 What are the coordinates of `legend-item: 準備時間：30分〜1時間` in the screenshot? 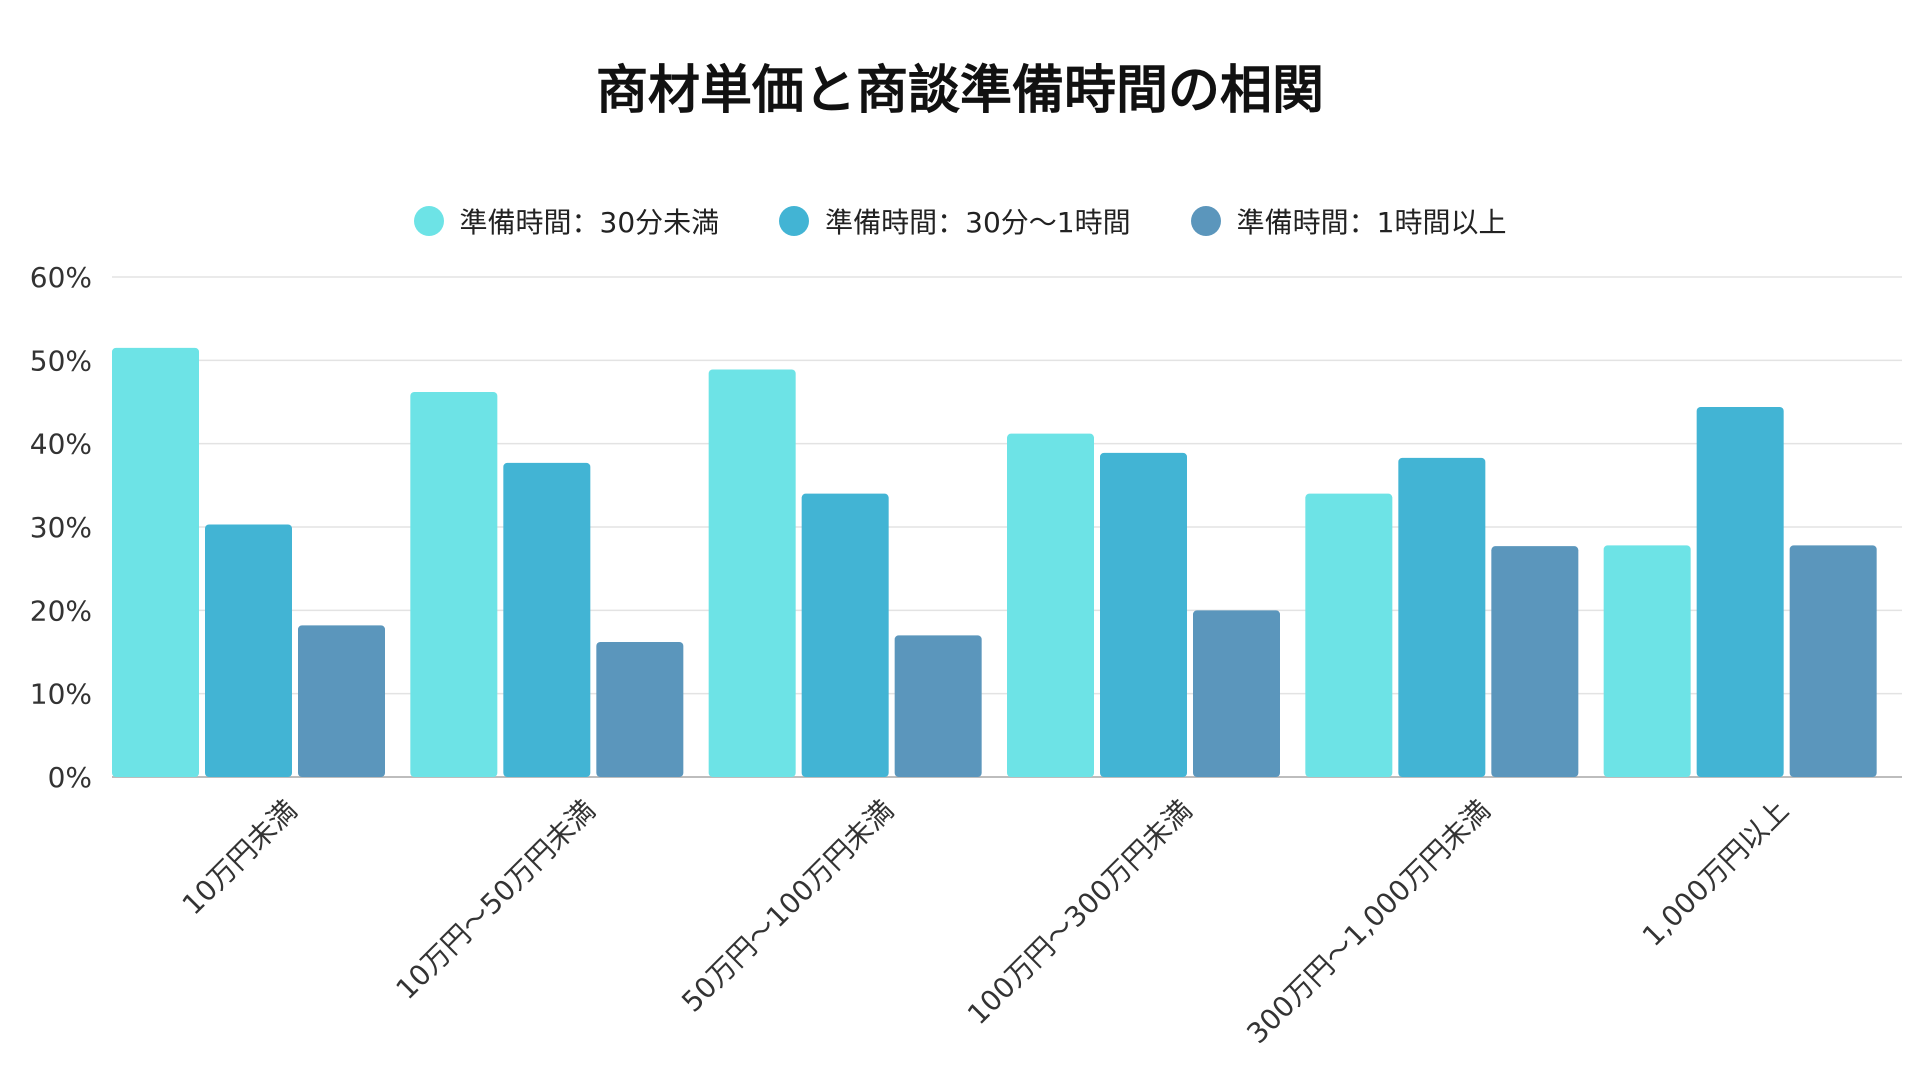 It's located at (955, 221).